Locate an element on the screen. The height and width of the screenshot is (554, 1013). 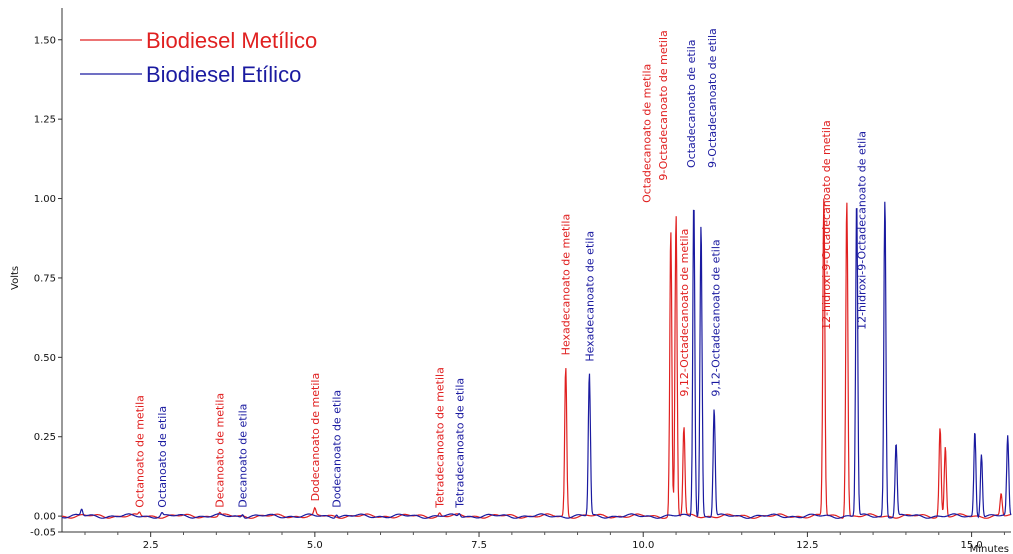
peak-label: Octanoato de etila is located at coordinates (162, 457).